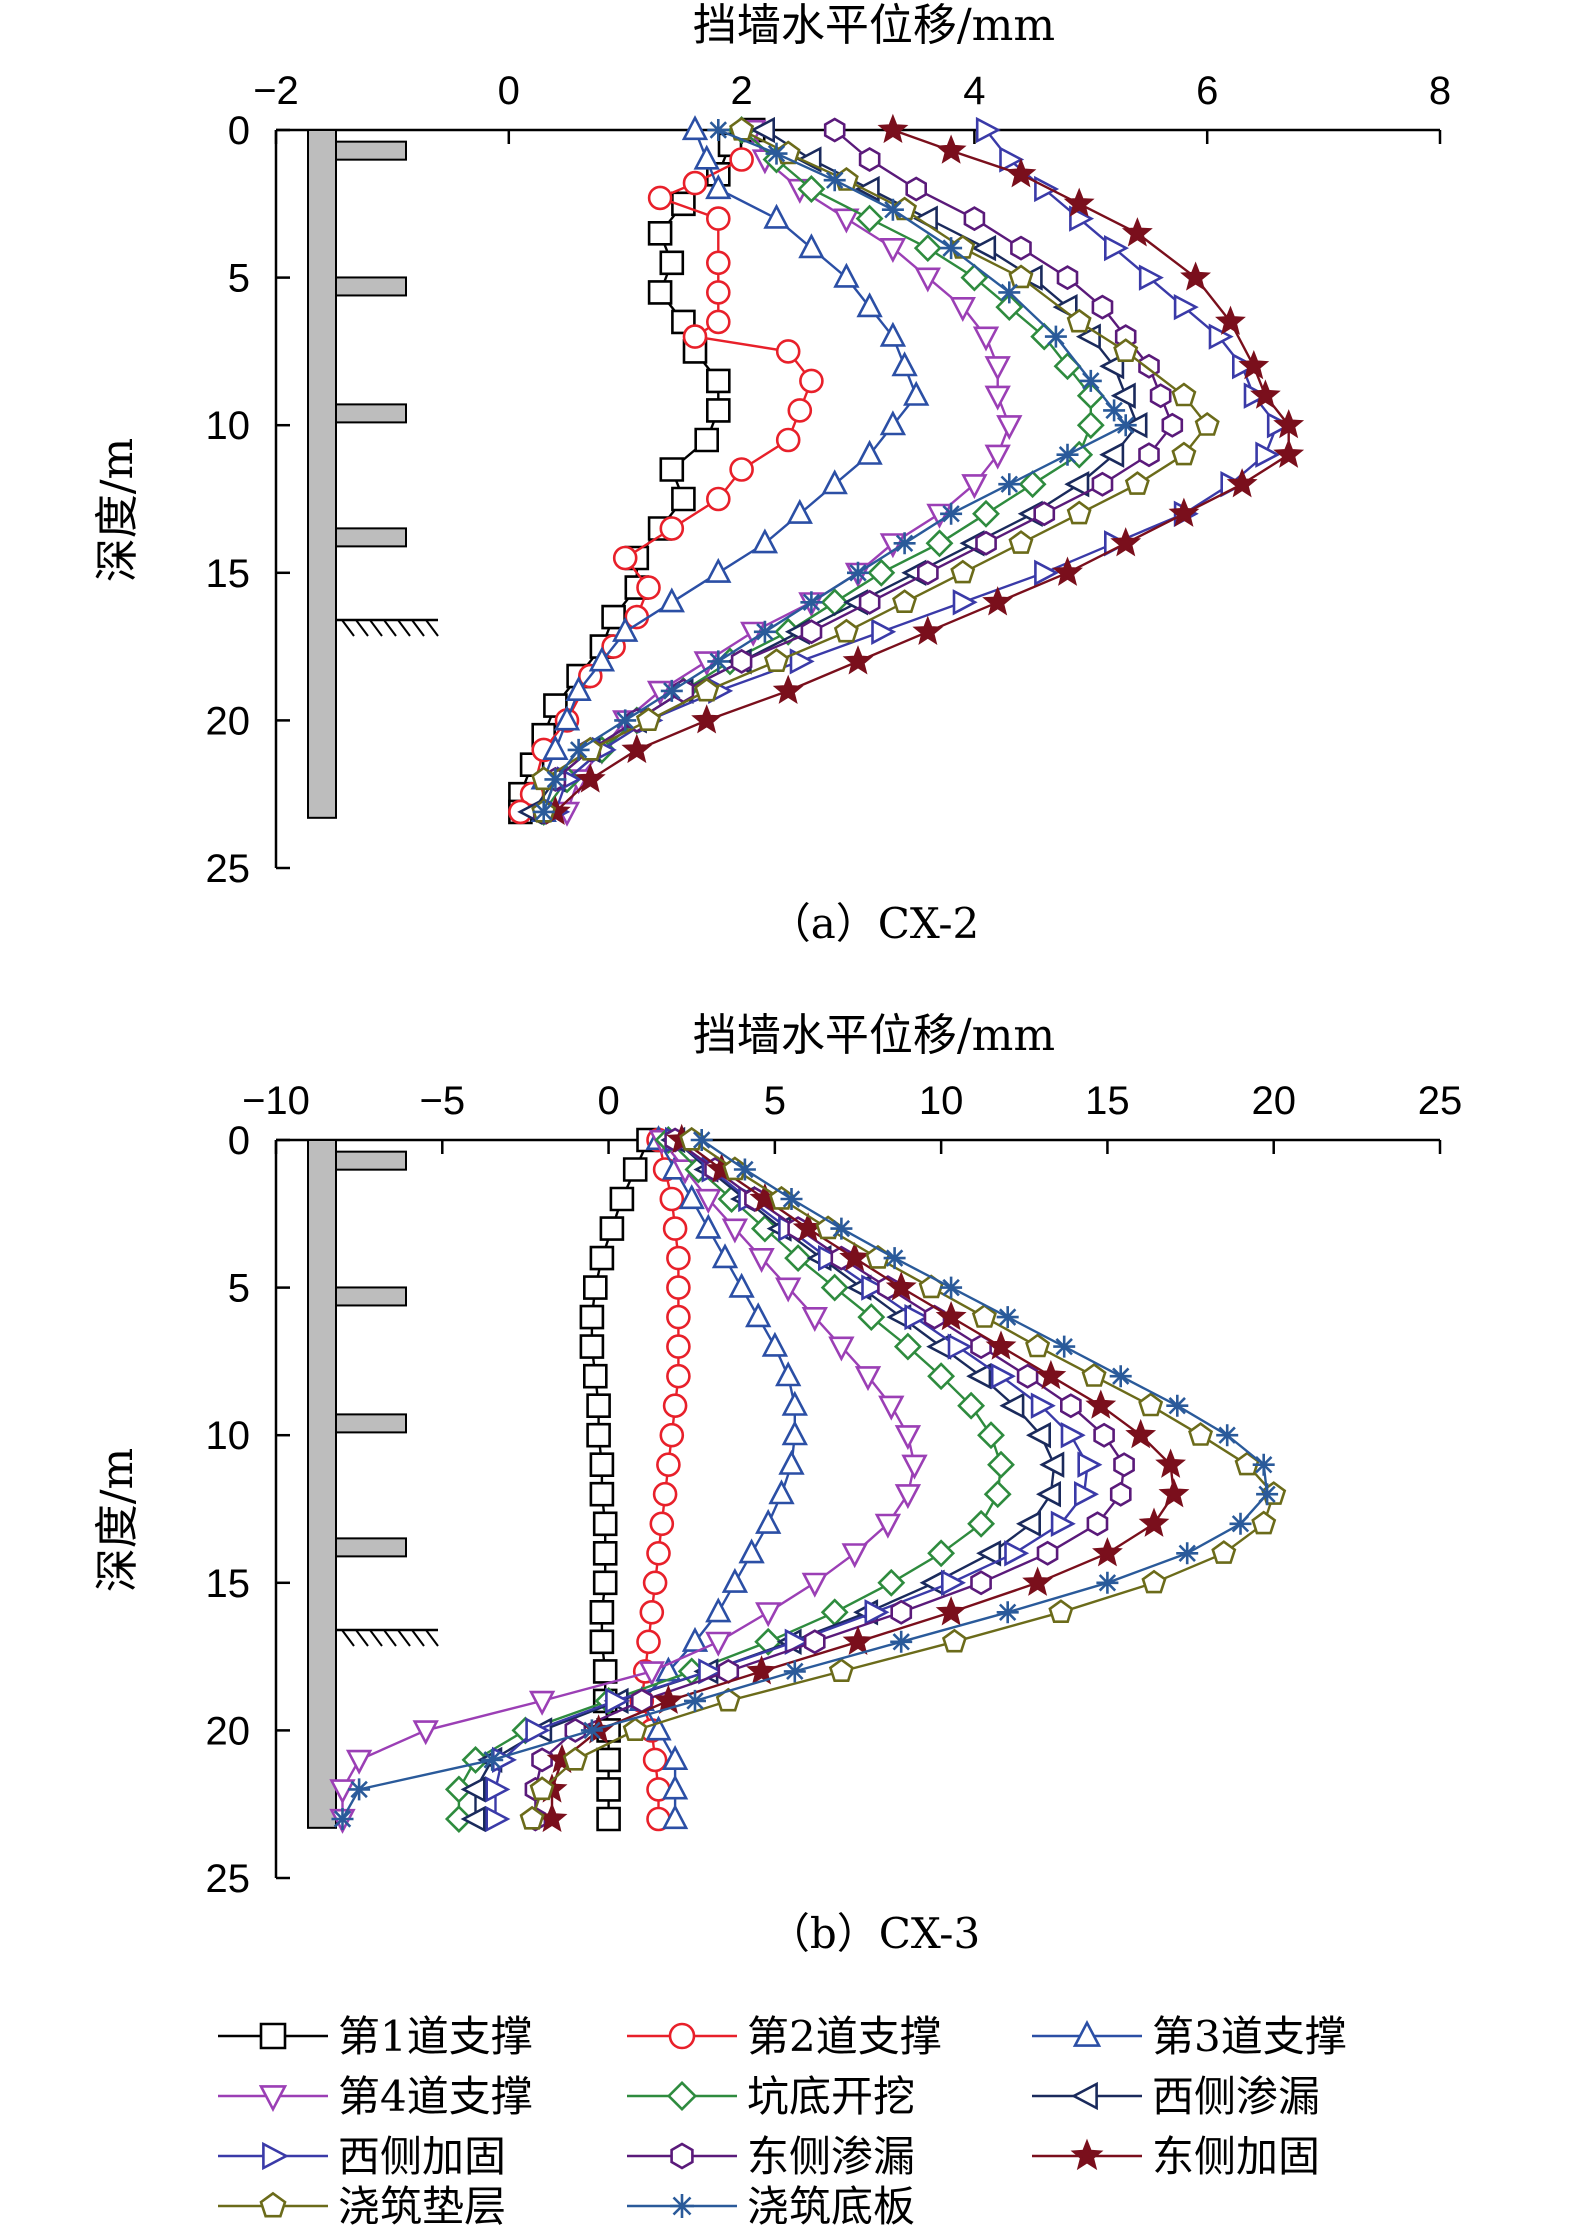 This screenshot has width=1575, height=2226. What do you see at coordinates (422, 2204) in the screenshot?
I see `legend-label: 浇筑垫层` at bounding box center [422, 2204].